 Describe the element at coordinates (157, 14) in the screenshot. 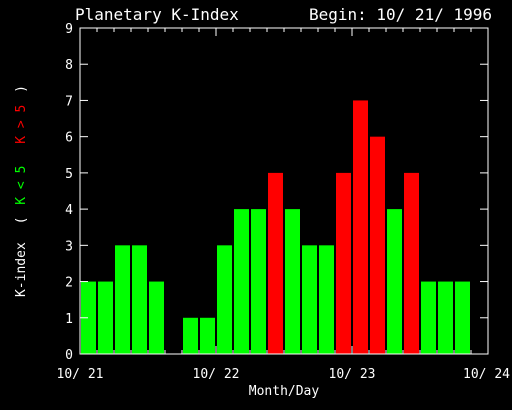

I see `chart-title: Planetary K-Index` at that location.